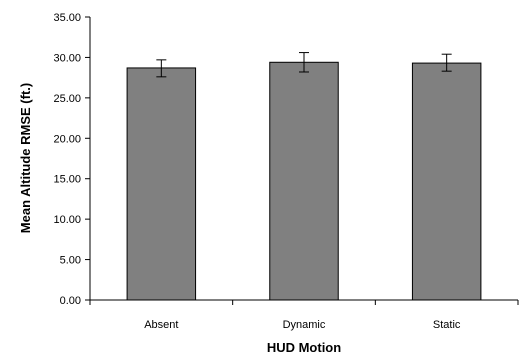 This screenshot has height=363, width=519. Describe the element at coordinates (304, 315) in the screenshot. I see `x-ticks-layer: Absent Dynamic Static` at that location.